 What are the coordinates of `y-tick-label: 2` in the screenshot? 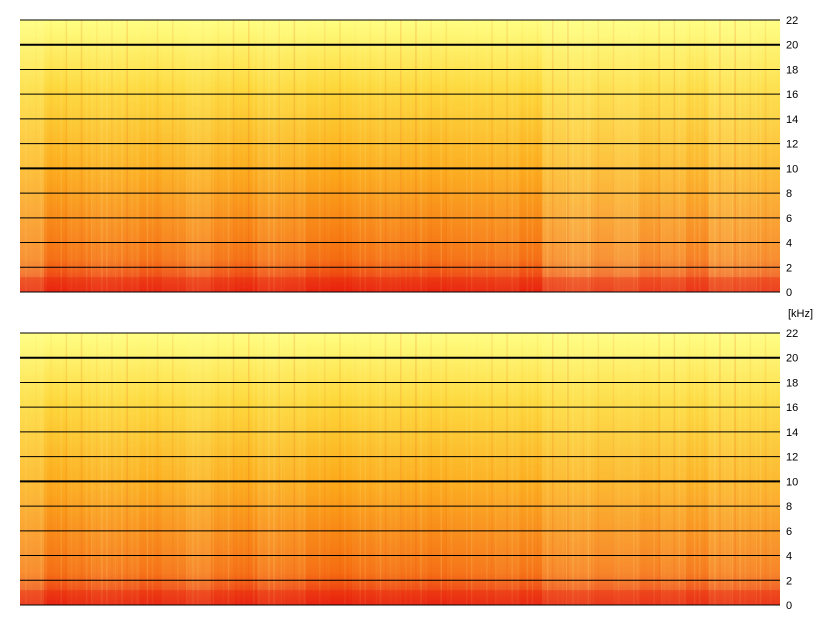 It's located at (789, 581).